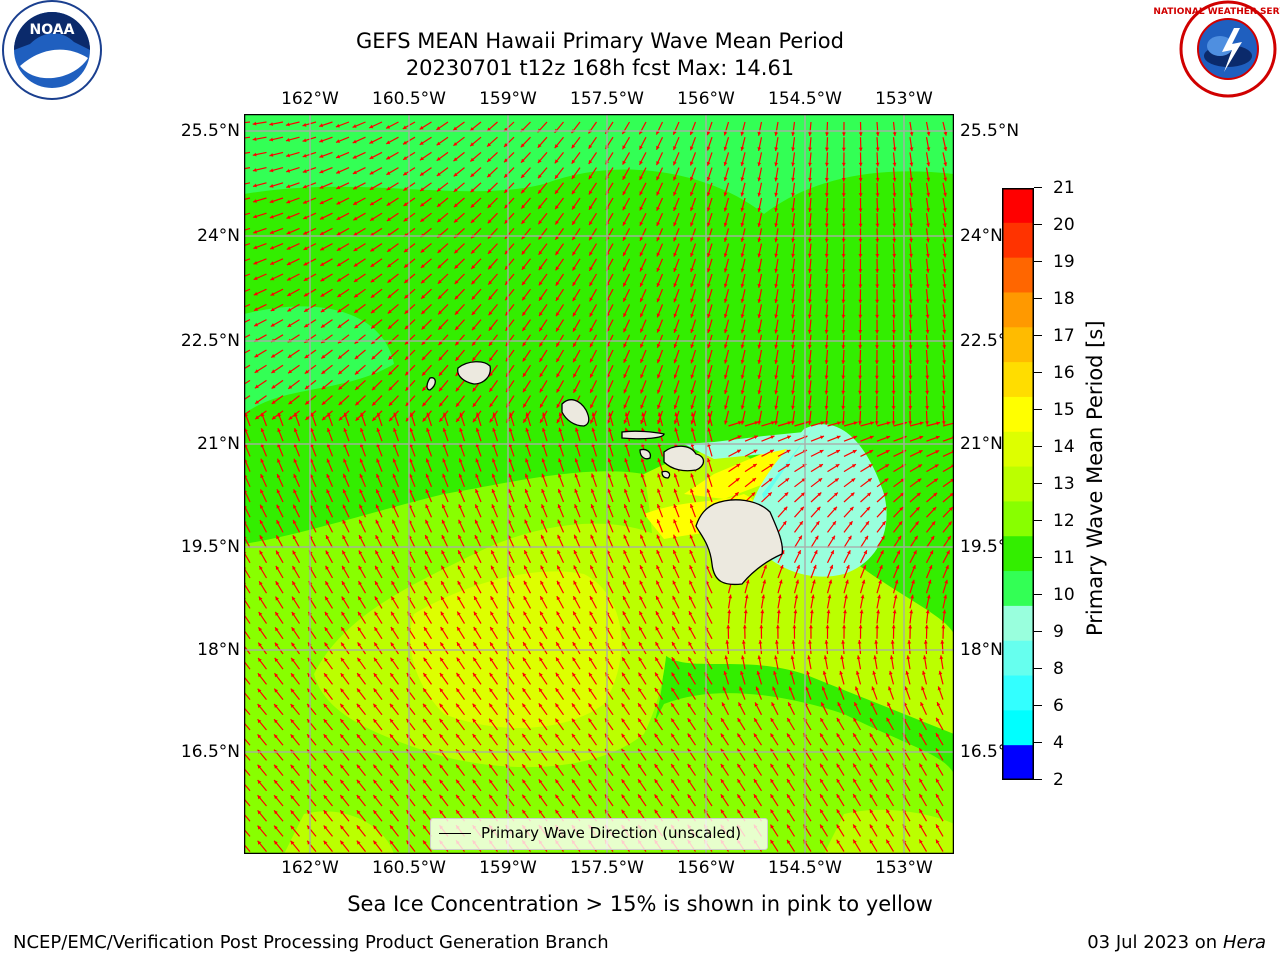 The width and height of the screenshot is (1280, 960). What do you see at coordinates (1038, 299) in the screenshot?
I see `colorbar-tick-mark` at bounding box center [1038, 299].